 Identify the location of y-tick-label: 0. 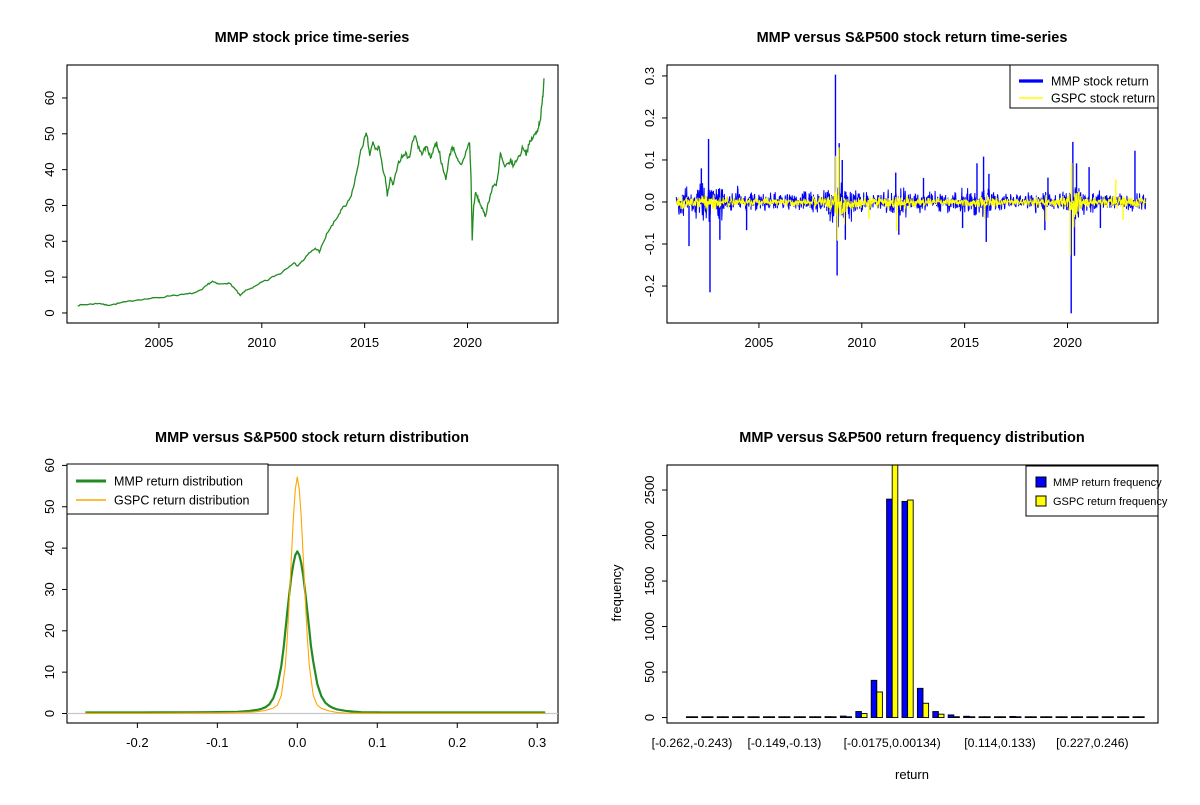
(649, 717).